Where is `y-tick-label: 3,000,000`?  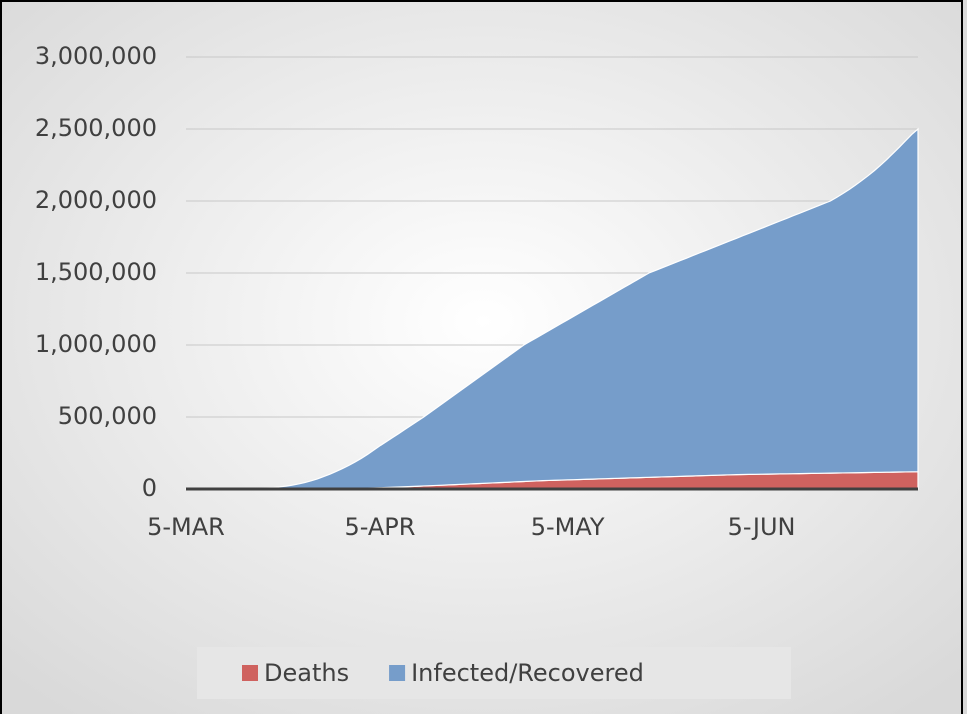
y-tick-label: 3,000,000 is located at coordinates (96, 56).